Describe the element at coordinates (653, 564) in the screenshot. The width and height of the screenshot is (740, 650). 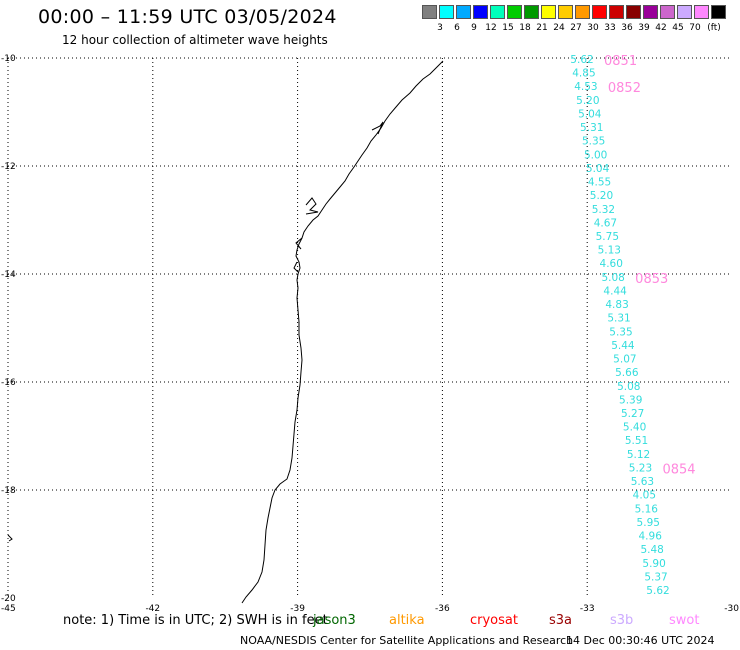
I see `wave-height-reading: 5.90` at that location.